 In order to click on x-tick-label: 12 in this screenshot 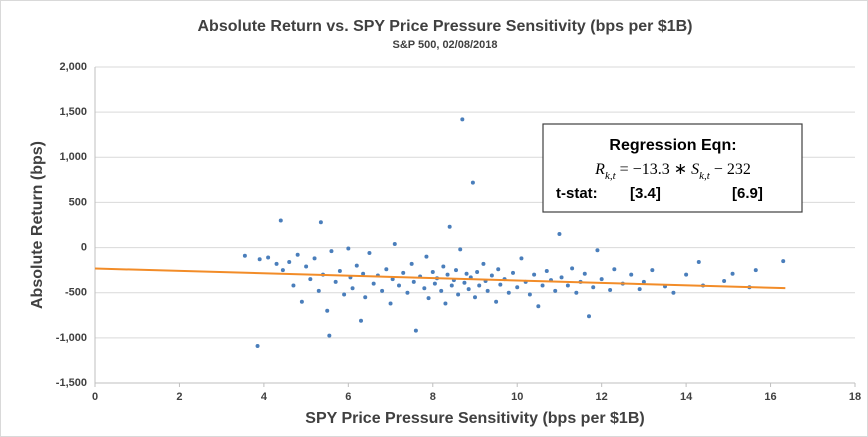, I will do `click(602, 397)`.